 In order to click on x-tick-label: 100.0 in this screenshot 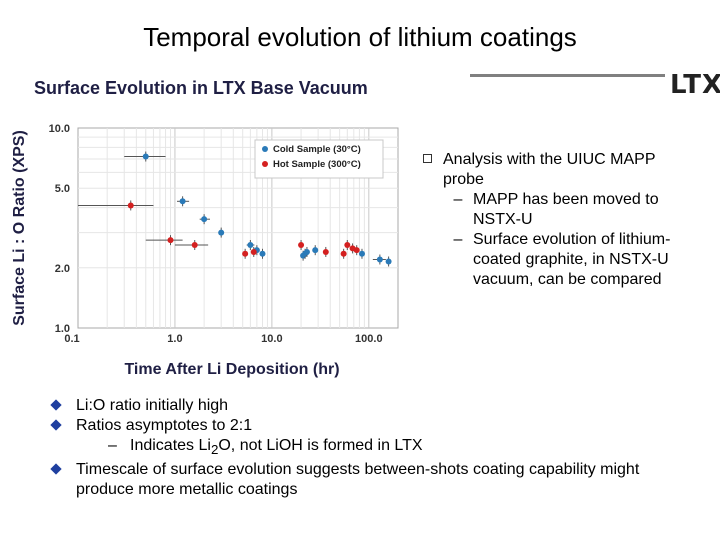, I will do `click(369, 339)`.